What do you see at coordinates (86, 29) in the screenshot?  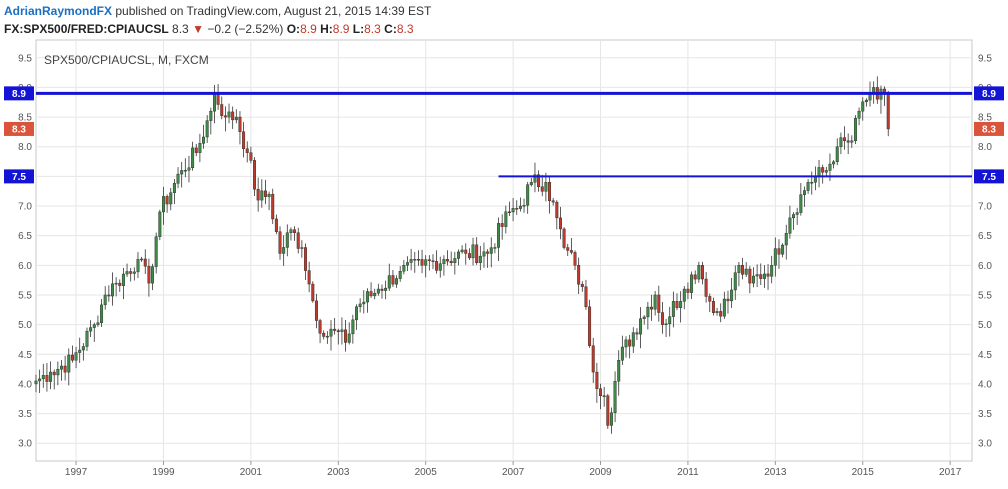 I see `symbol-name: FX:SPX500/FRED:CPIAUCSL` at bounding box center [86, 29].